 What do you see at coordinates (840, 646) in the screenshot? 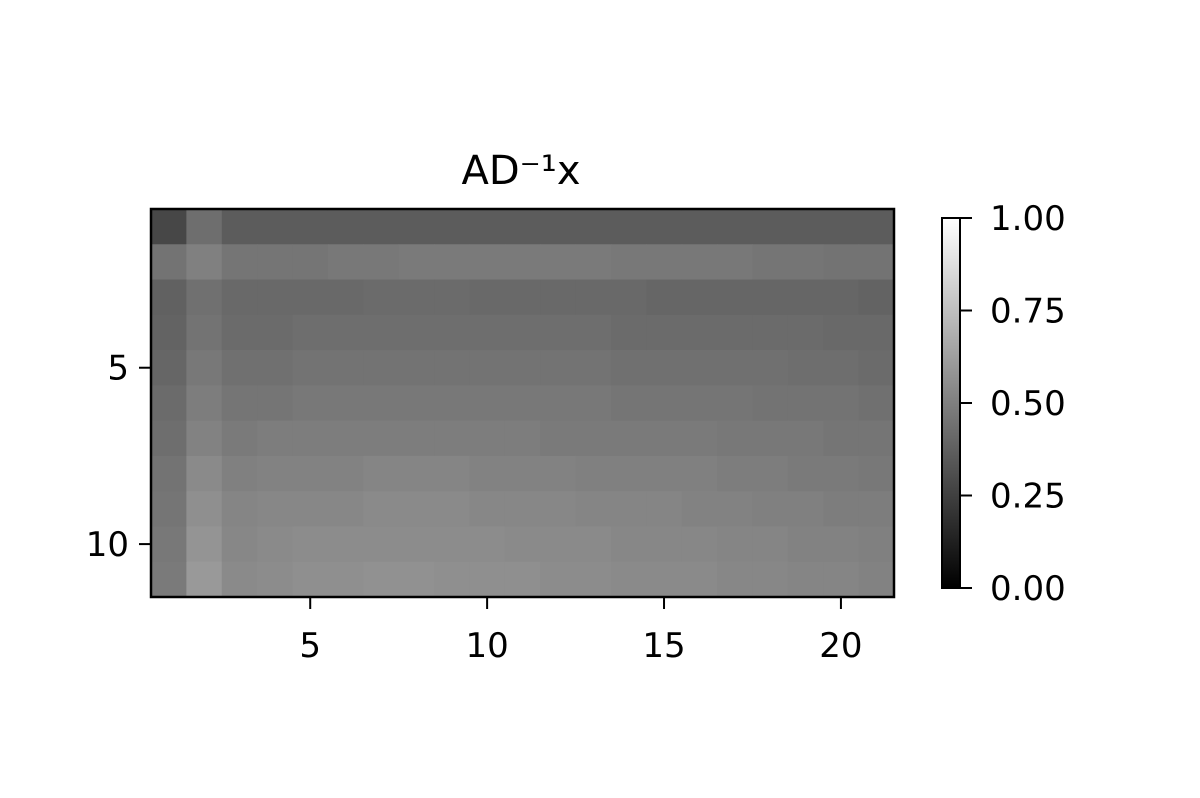
I see `x-tick-label: 20` at bounding box center [840, 646].